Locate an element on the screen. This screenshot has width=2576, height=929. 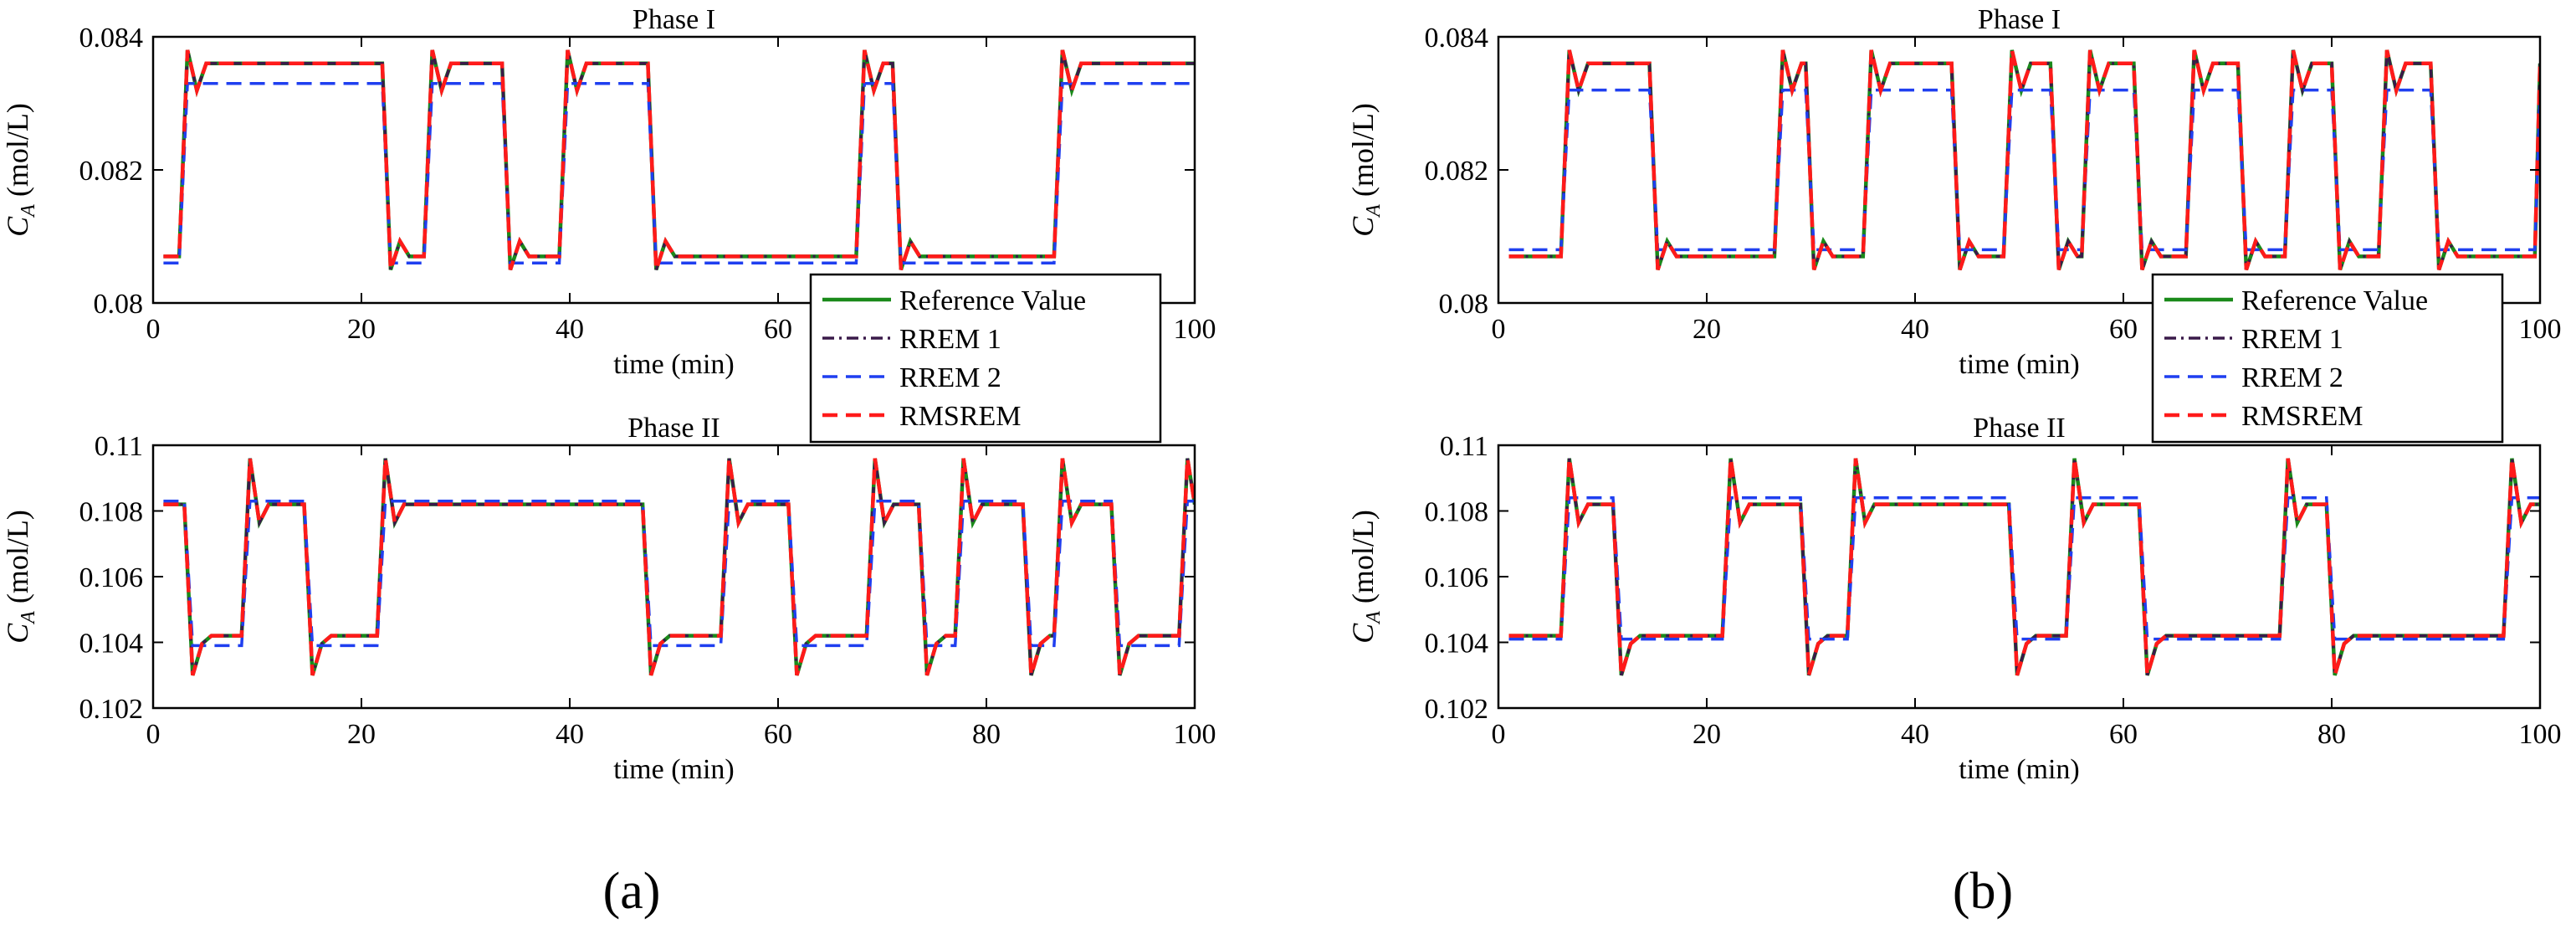
panel-label-a: (a) is located at coordinates (632, 891).